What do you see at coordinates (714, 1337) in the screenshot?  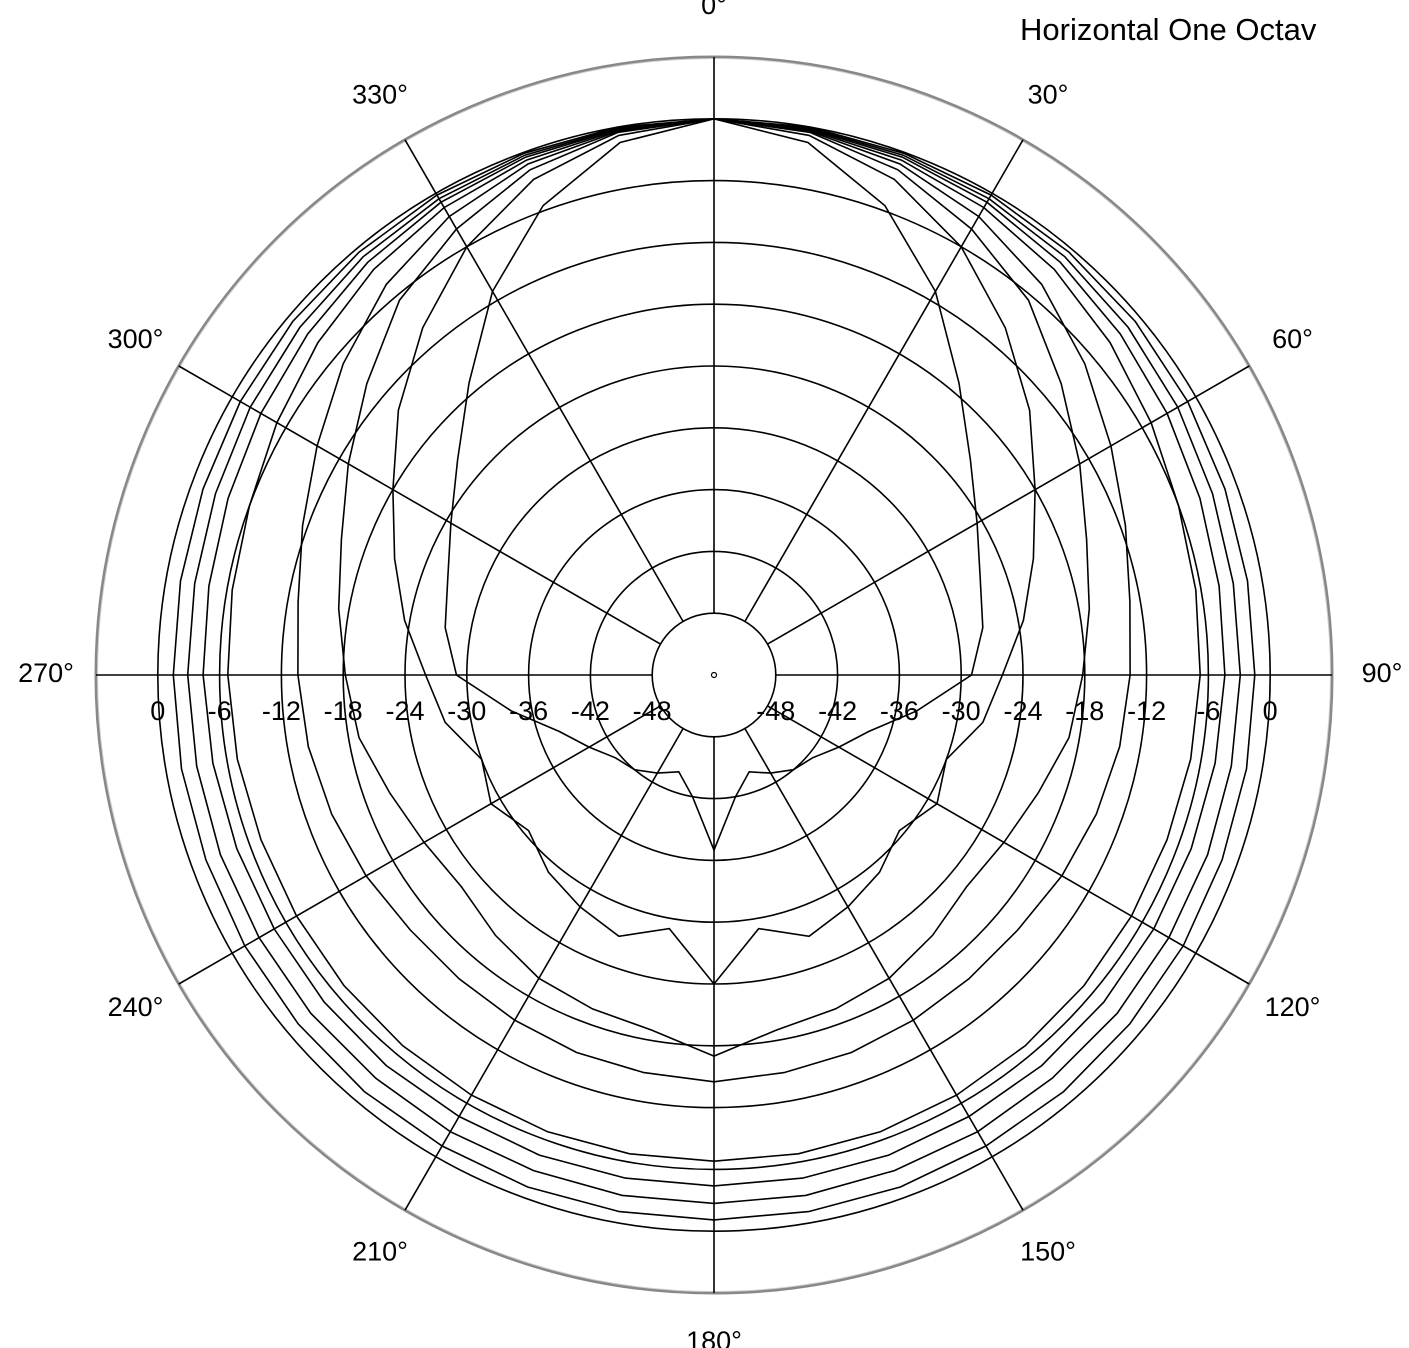 I see `theta-tick-label: 180°` at bounding box center [714, 1337].